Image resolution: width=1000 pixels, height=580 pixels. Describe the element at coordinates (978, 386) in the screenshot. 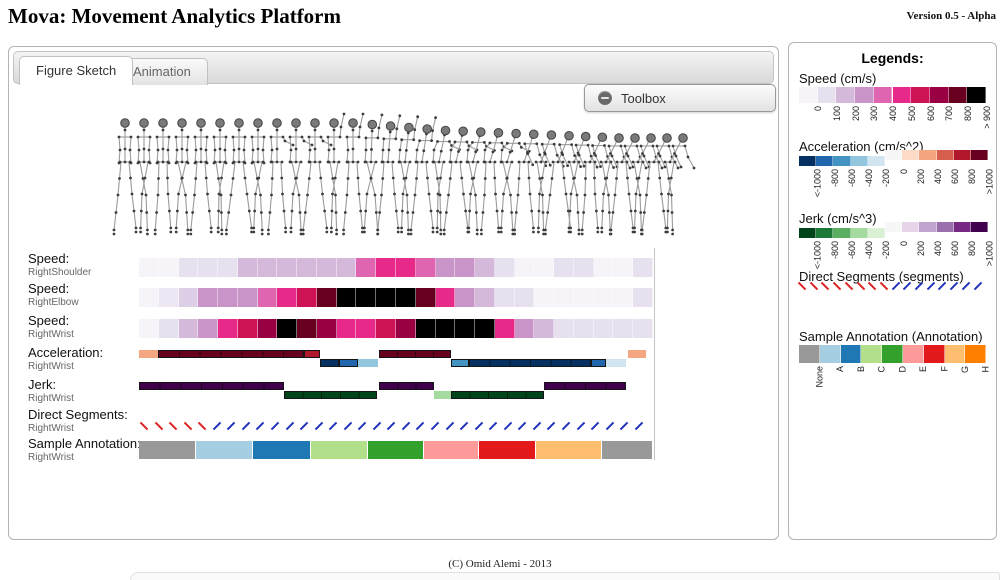

I see `annotation-tick: H` at that location.